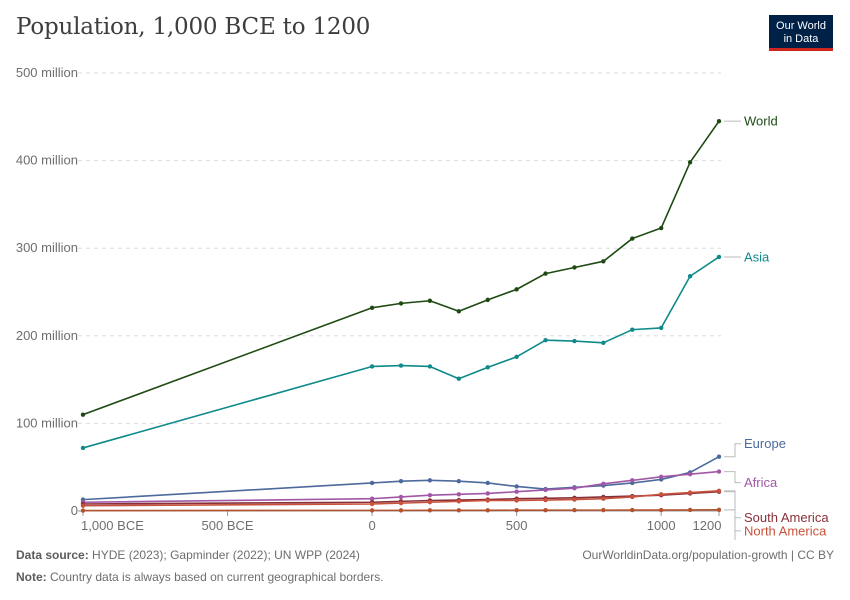 The width and height of the screenshot is (850, 600). What do you see at coordinates (401, 487) in the screenshot?
I see `series-line-africa` at bounding box center [401, 487].